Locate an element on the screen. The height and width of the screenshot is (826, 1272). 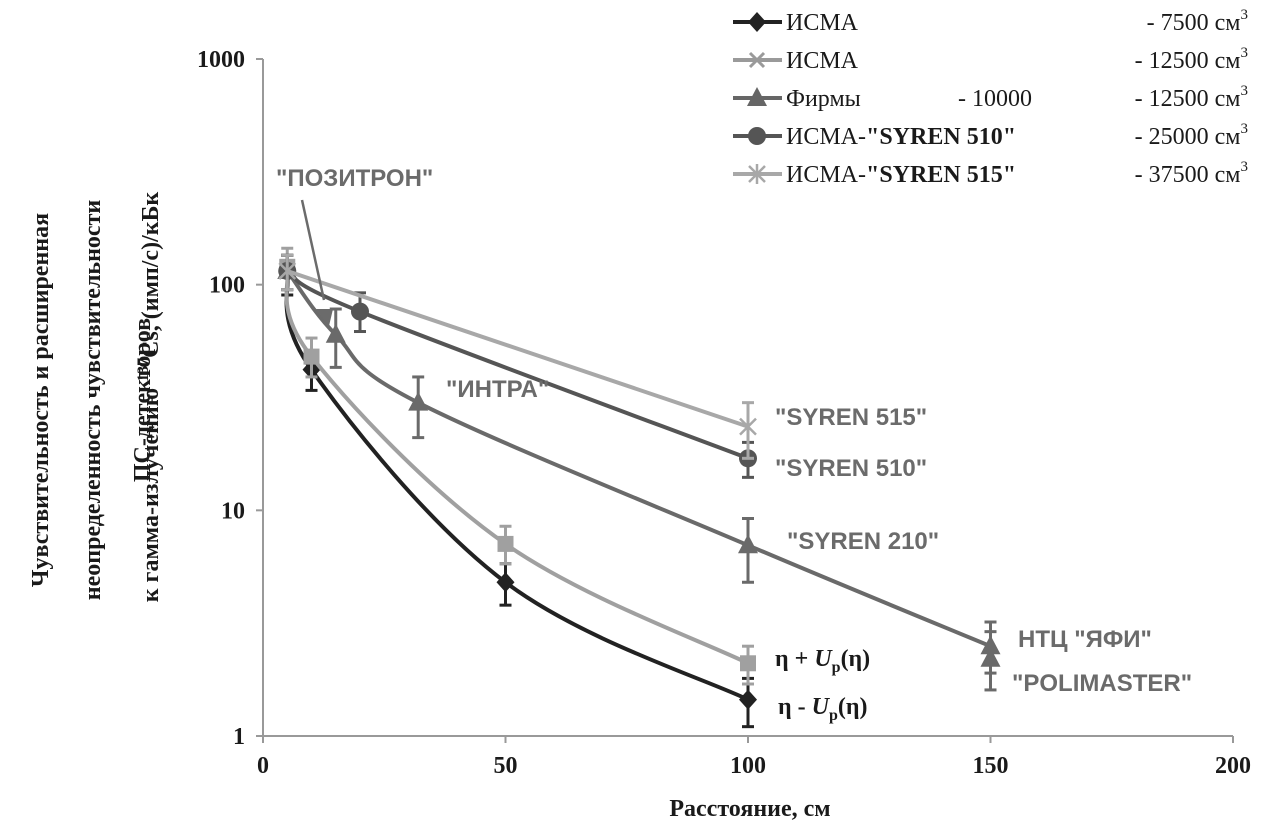
series-firms-polimaster is located at coordinates (990, 661).